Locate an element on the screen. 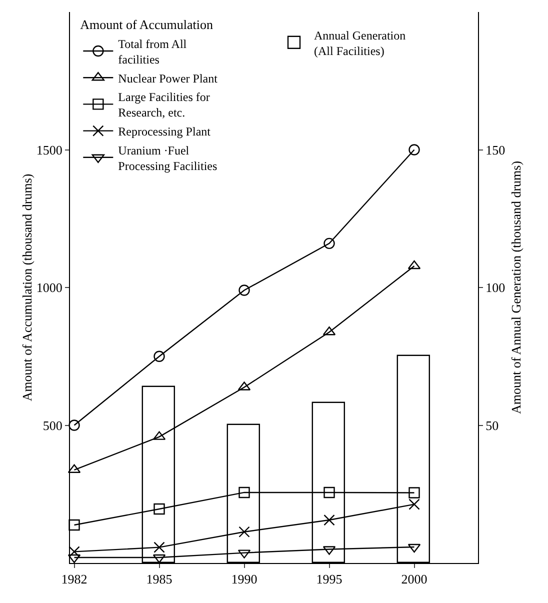 The image size is (548, 603). x-tick-label: 2000 is located at coordinates (414, 579).